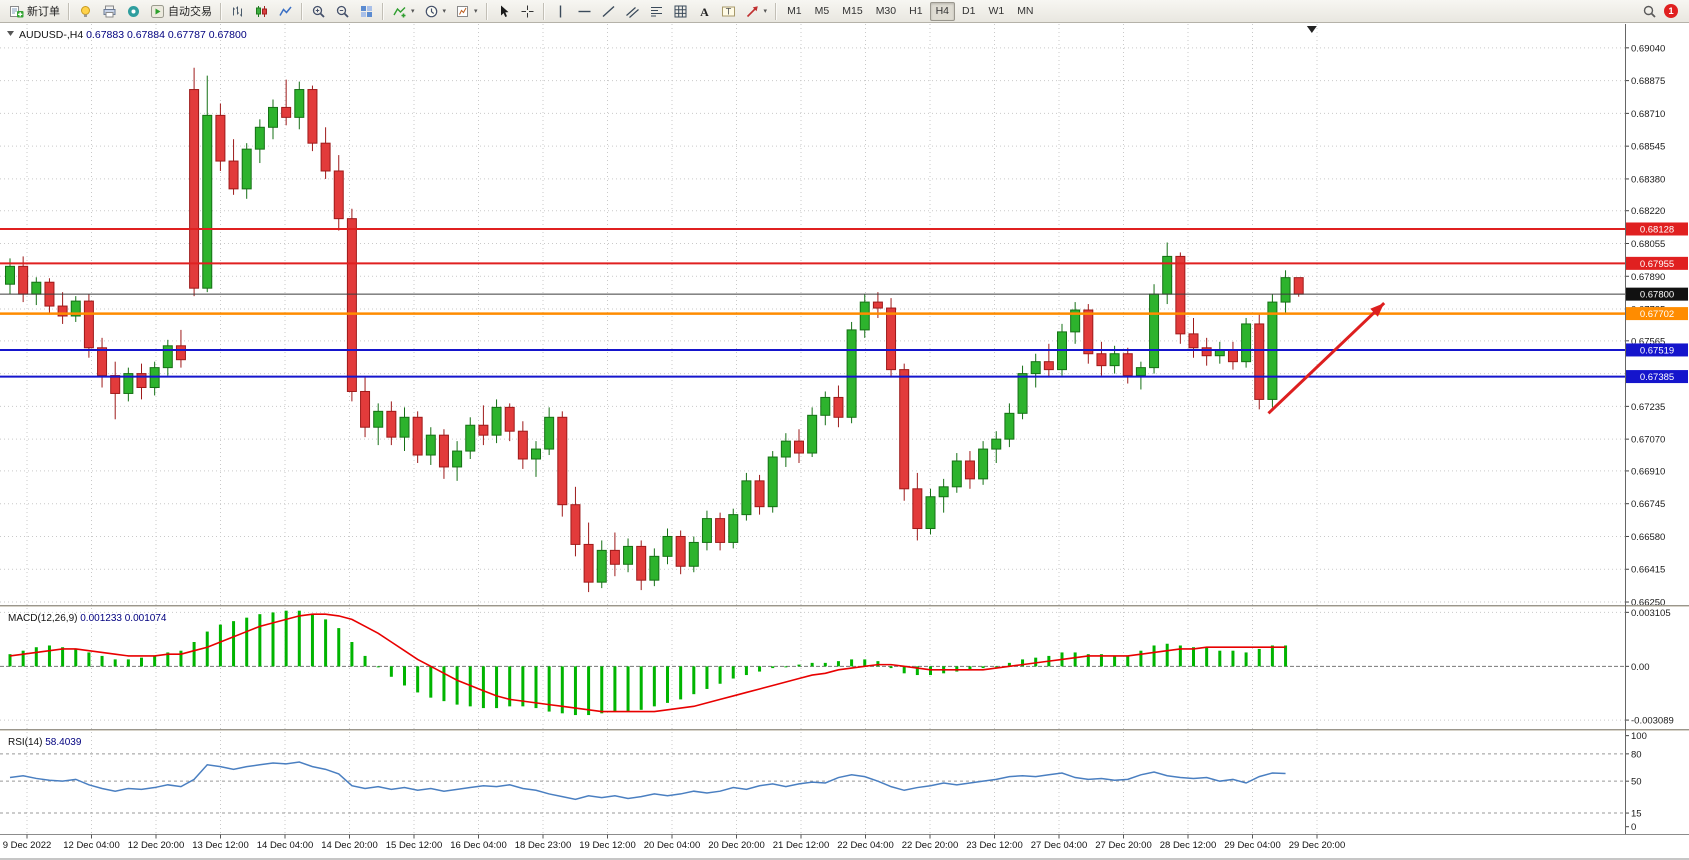  What do you see at coordinates (543, 845) in the screenshot?
I see `time-label: 18 Dec 23:00` at bounding box center [543, 845].